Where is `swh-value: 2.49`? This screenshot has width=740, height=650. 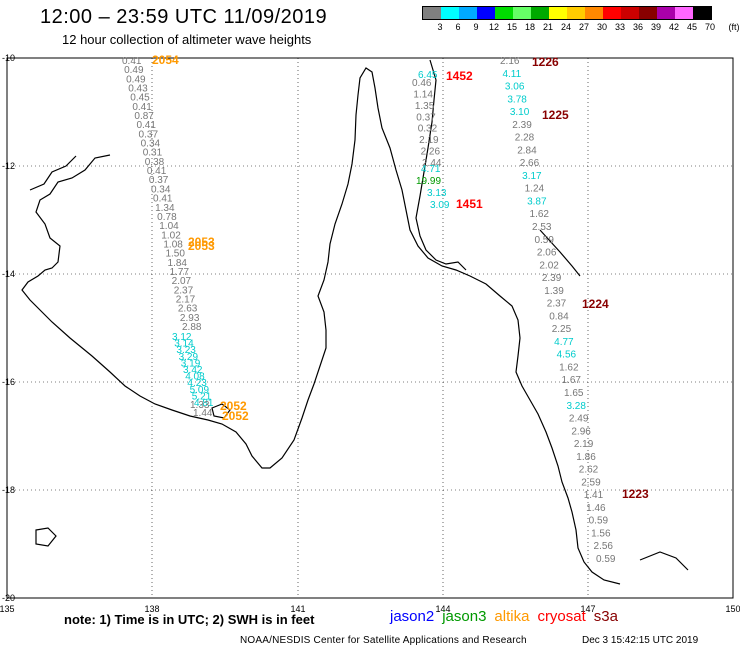 swh-value: 2.49 is located at coordinates (579, 419).